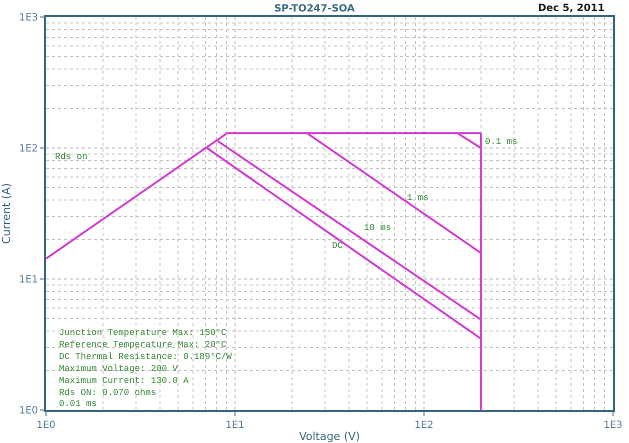 The image size is (629, 443). I want to click on annotation: DC Thermal Resistance: 0.189°C/W, so click(145, 357).